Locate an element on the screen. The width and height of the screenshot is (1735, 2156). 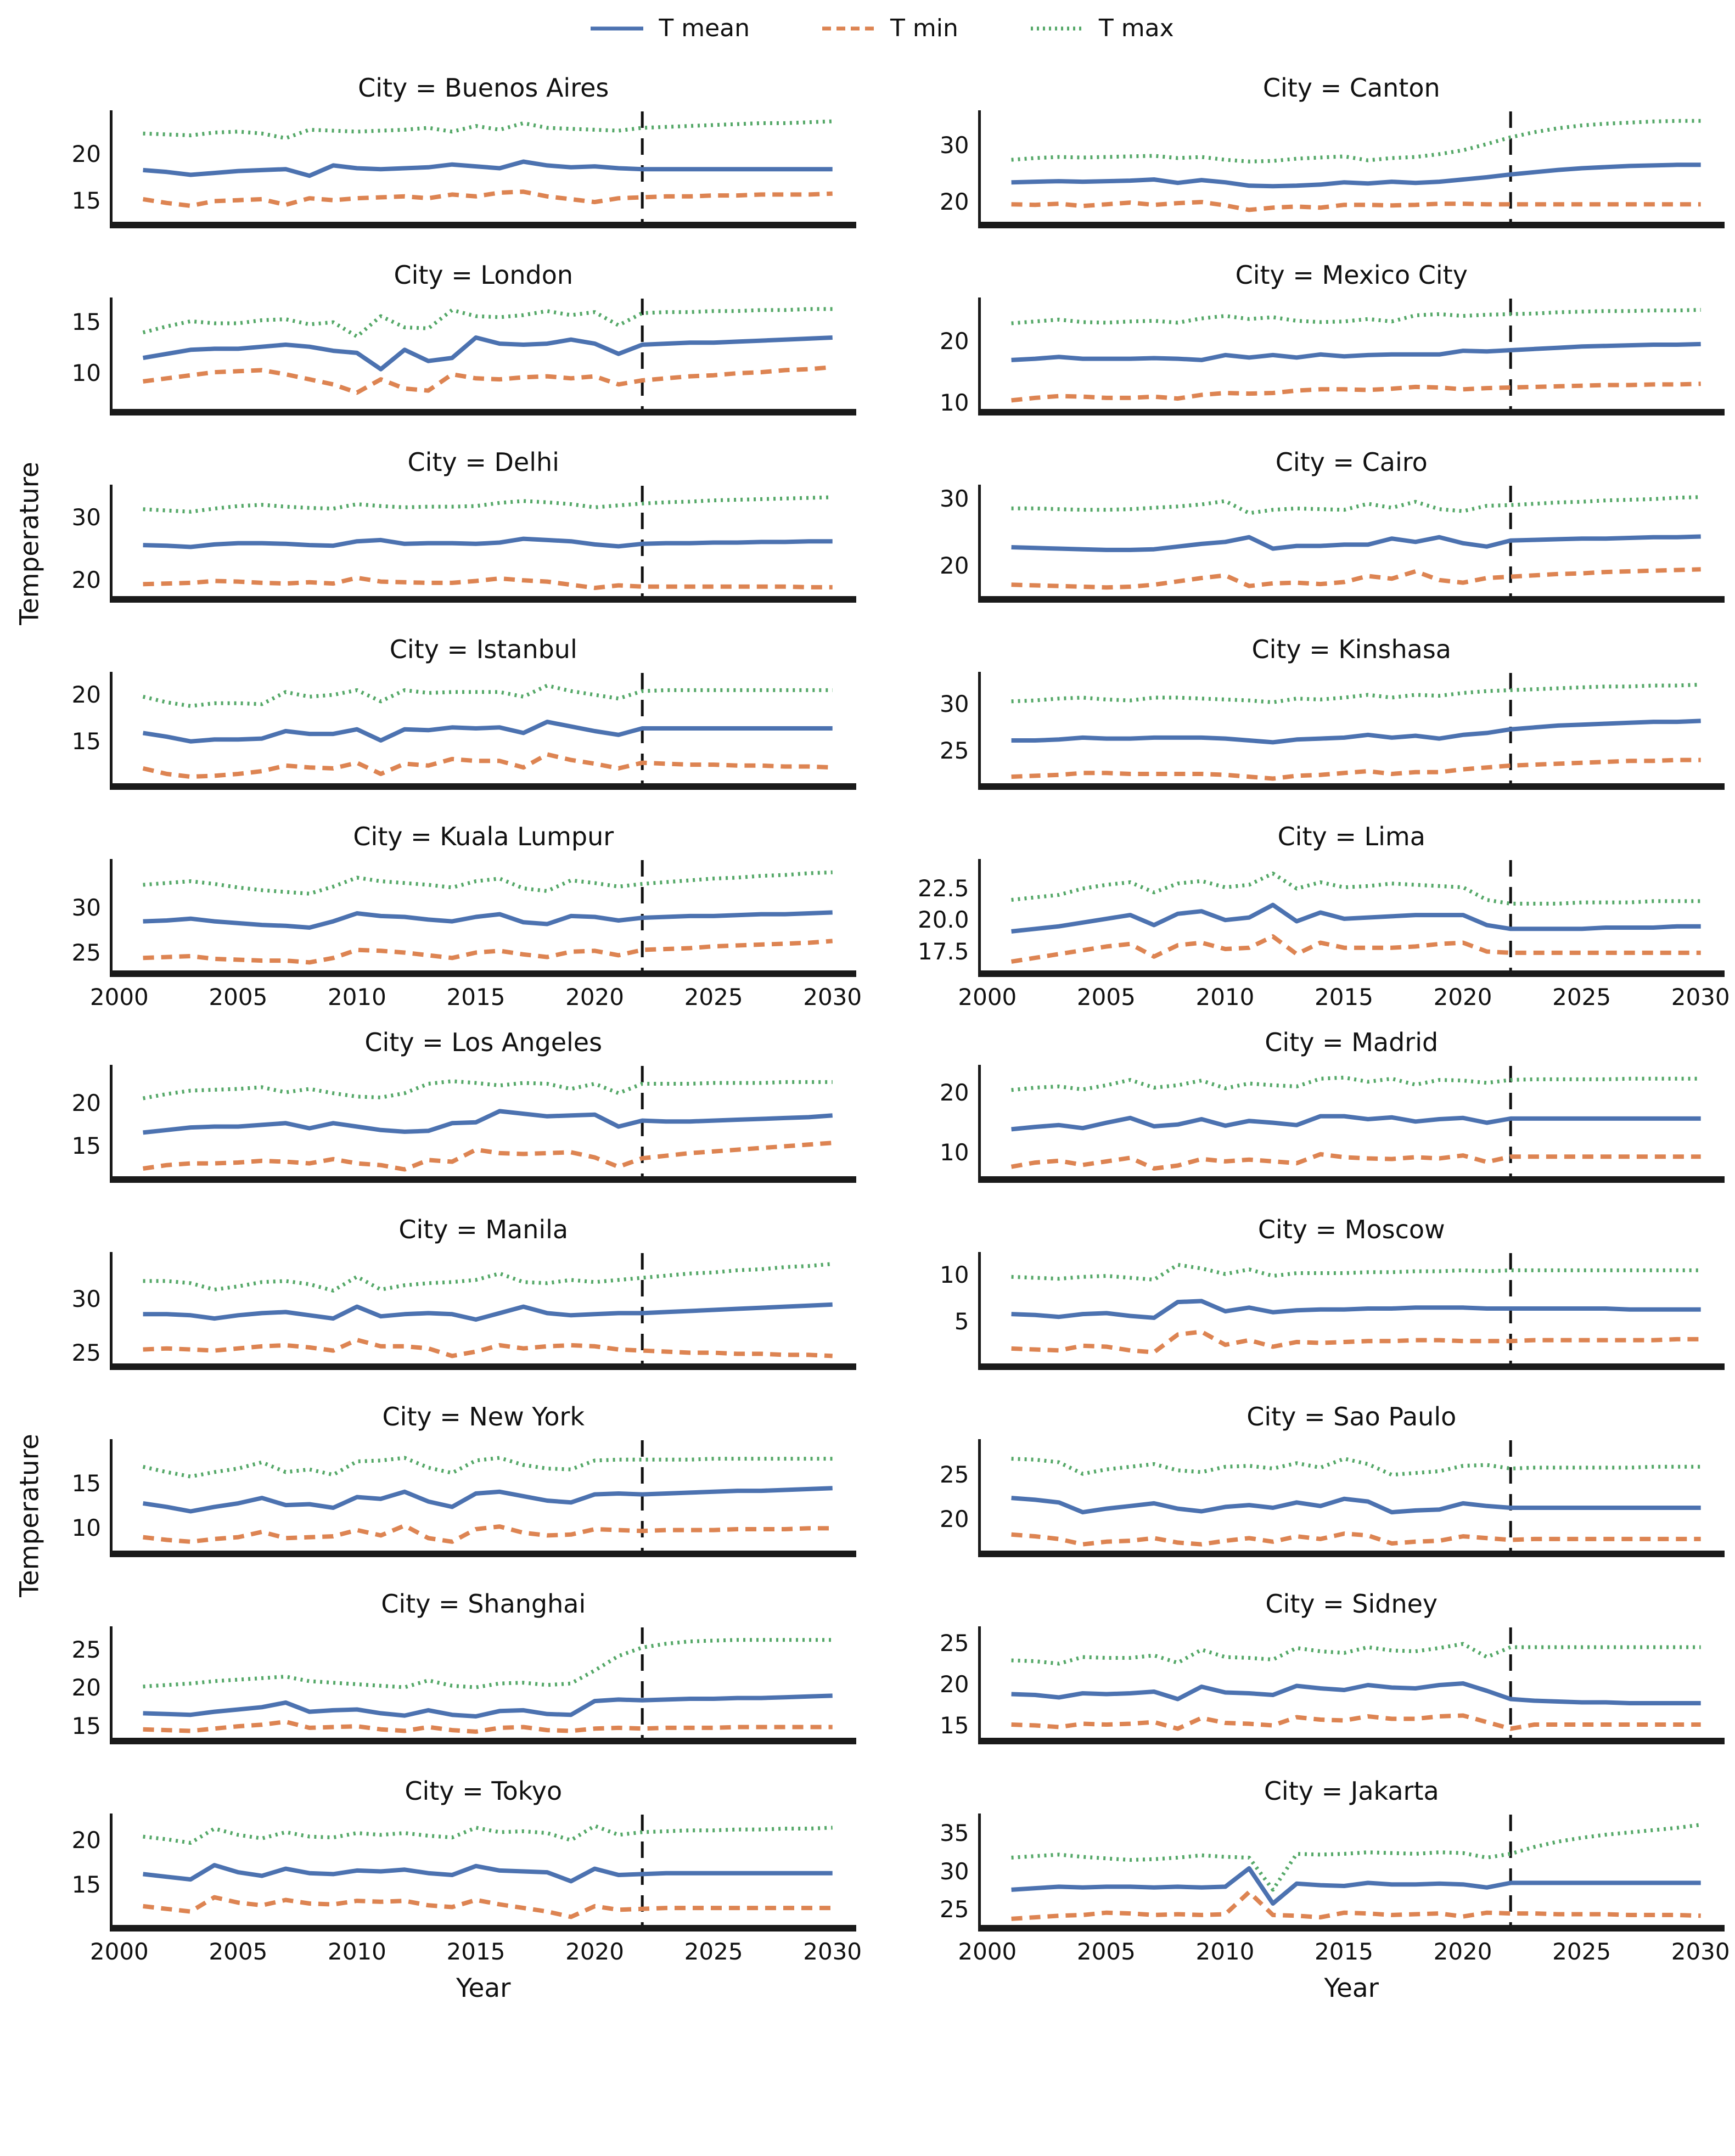
facet-title-kinshasa: City = Kinshasa is located at coordinates (1351, 650).